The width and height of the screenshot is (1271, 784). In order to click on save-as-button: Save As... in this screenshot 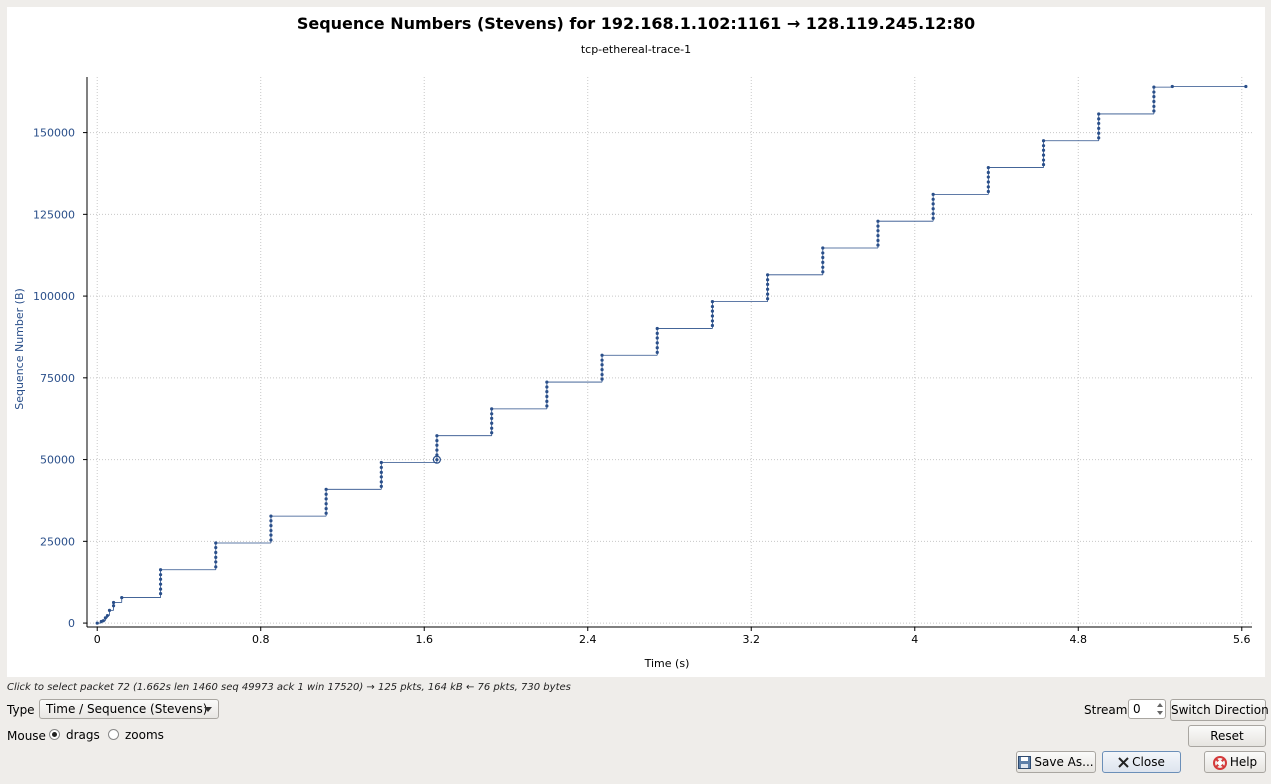, I will do `click(1056, 762)`.